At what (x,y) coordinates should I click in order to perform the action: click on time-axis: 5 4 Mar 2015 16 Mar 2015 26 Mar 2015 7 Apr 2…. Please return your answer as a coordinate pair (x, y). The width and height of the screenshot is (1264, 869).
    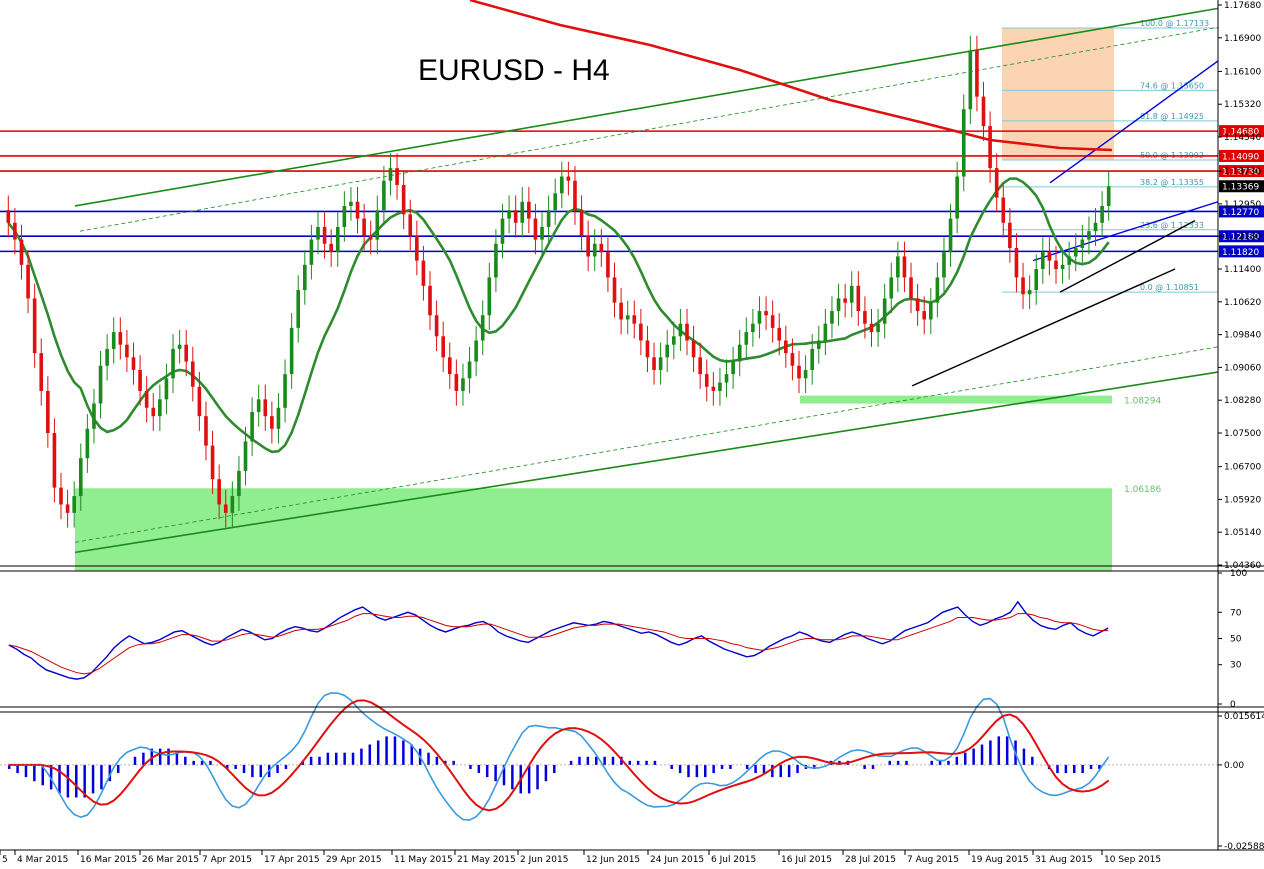
    Looking at the image, I should click on (580, 857).